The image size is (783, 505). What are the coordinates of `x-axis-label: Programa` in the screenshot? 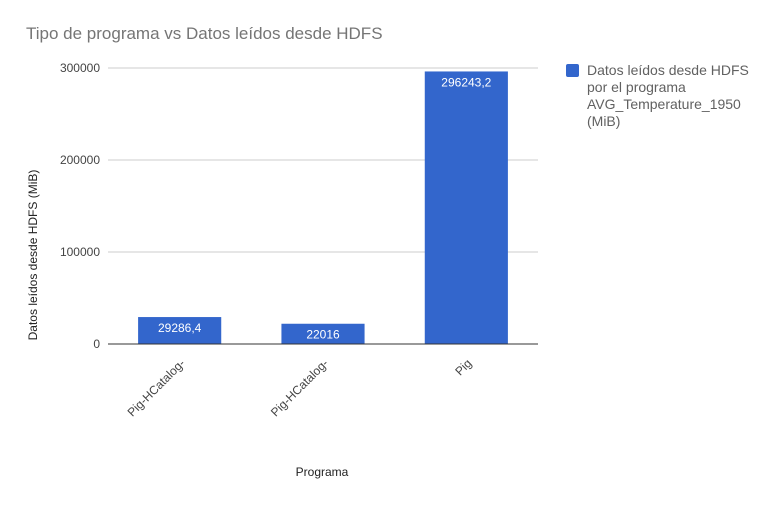 It's located at (322, 472).